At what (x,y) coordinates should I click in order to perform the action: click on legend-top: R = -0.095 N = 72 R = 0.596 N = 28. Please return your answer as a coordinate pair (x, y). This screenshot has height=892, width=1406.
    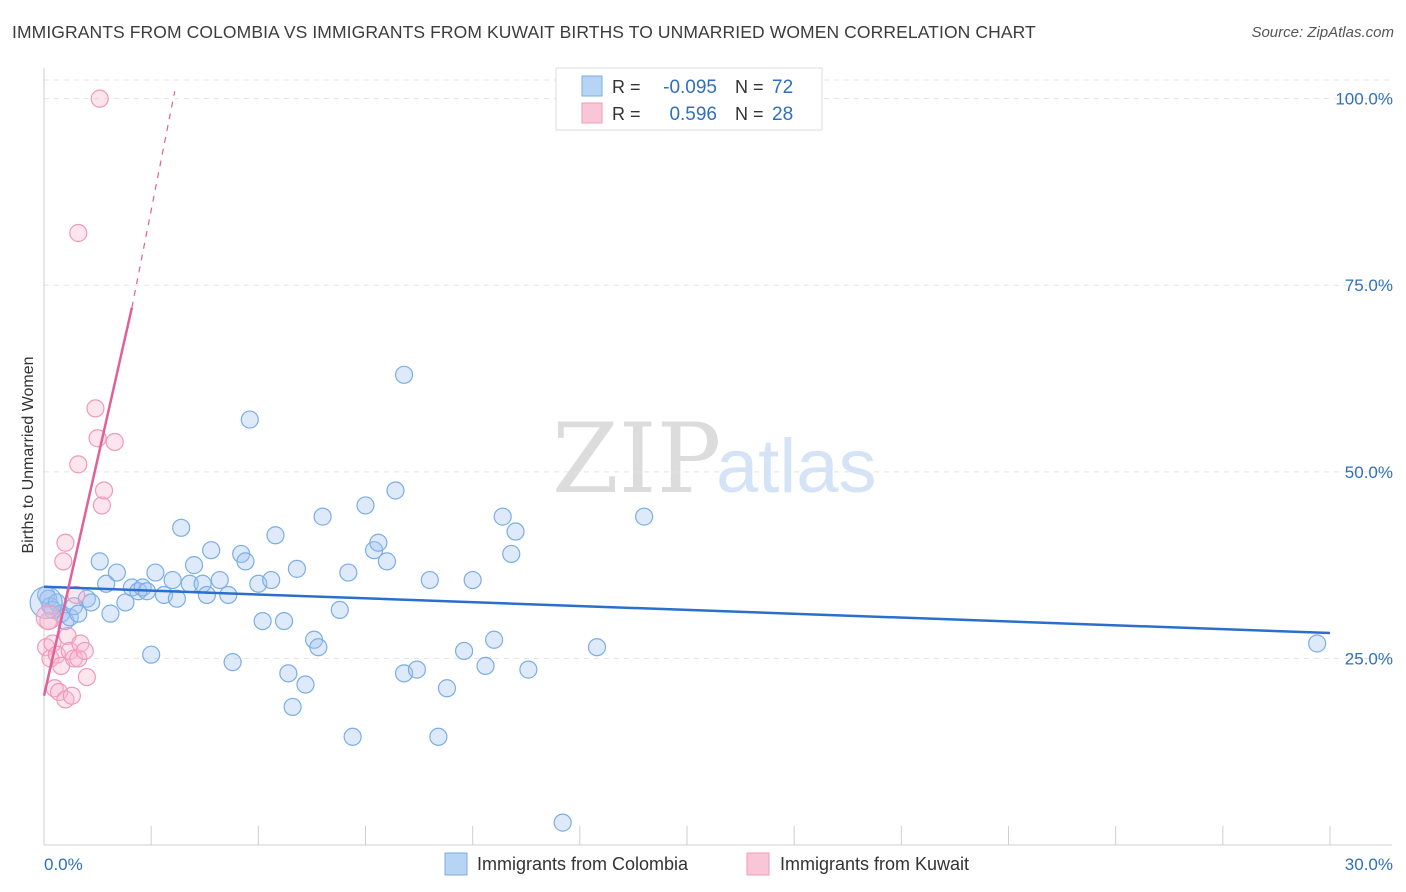
    Looking at the image, I should click on (689, 99).